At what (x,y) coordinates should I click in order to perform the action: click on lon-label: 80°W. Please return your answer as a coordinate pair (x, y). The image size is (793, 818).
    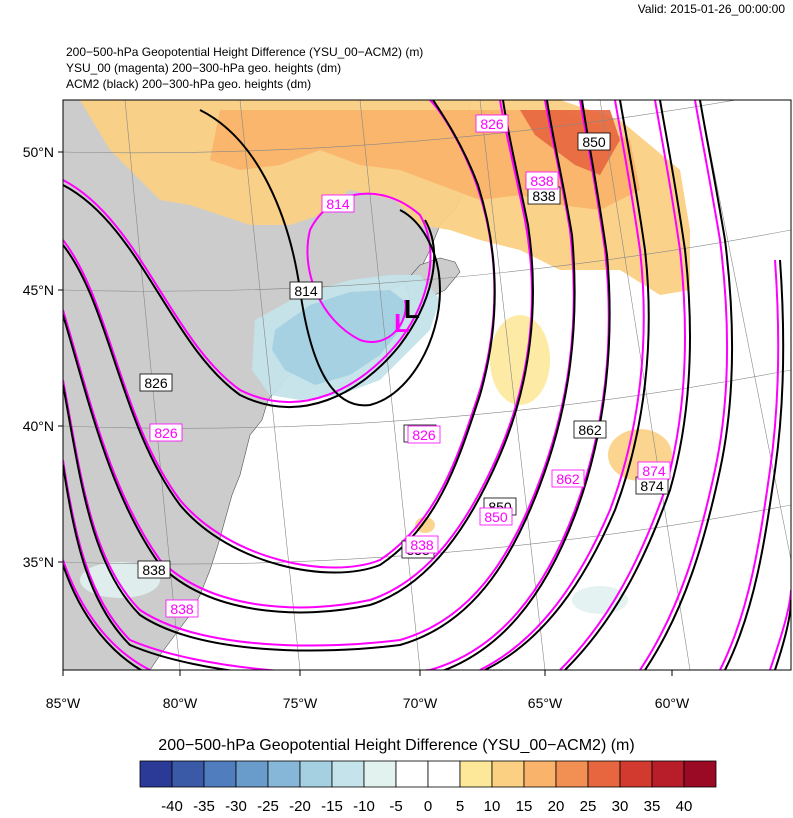
    Looking at the image, I should click on (180, 703).